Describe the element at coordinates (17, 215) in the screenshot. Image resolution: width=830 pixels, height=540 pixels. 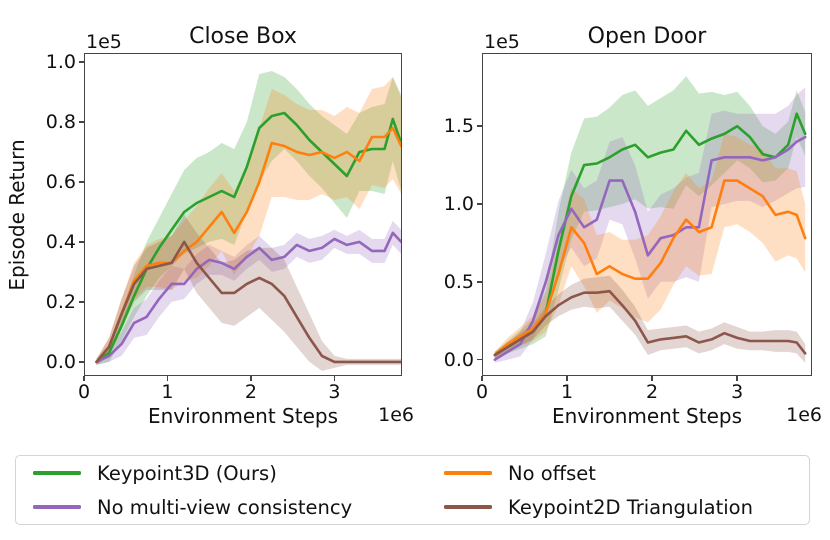
I see `y-axis-label: Episode Return` at that location.